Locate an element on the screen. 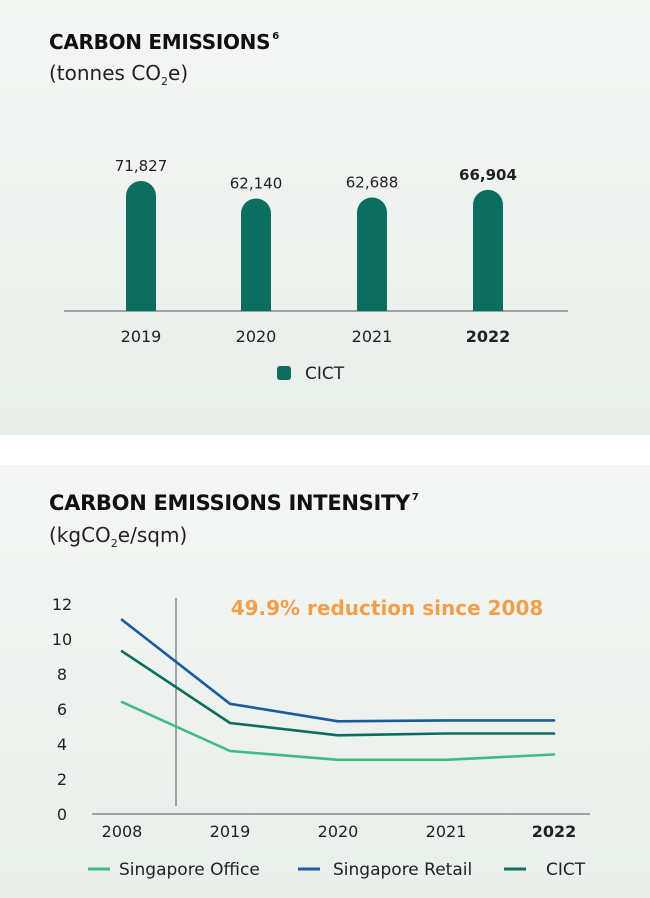 The width and height of the screenshot is (650, 898). y-tick-6: 6 is located at coordinates (62, 709).